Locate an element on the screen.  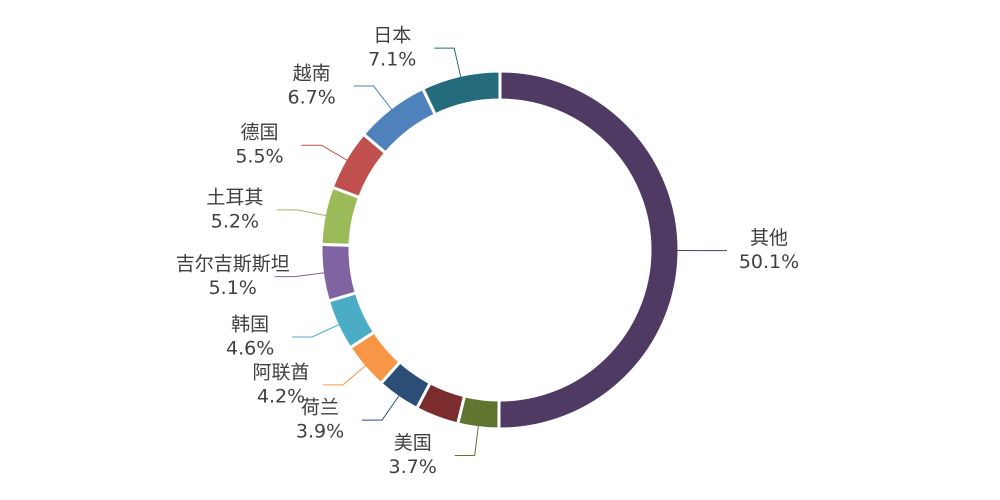
slice-label: 吉尔吉斯斯坦 is located at coordinates (233, 264).